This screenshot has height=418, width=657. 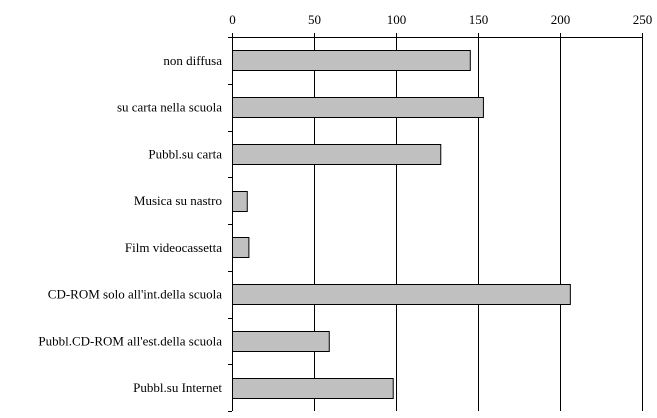 What do you see at coordinates (192, 60) in the screenshot?
I see `category-label: non diffusa` at bounding box center [192, 60].